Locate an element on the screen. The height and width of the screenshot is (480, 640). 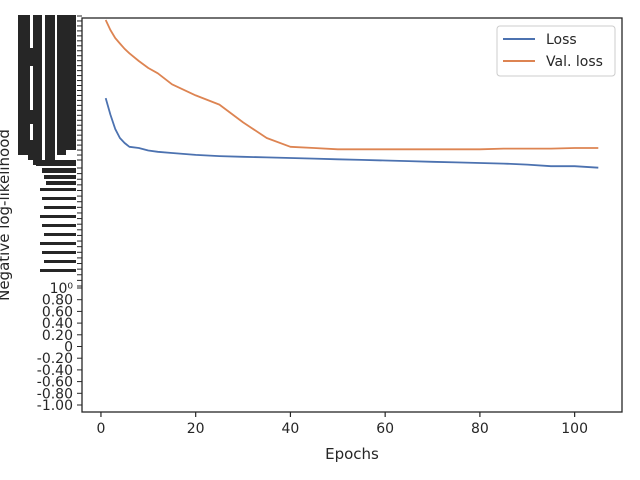
x-tick-label: 100 is located at coordinates (574, 429).